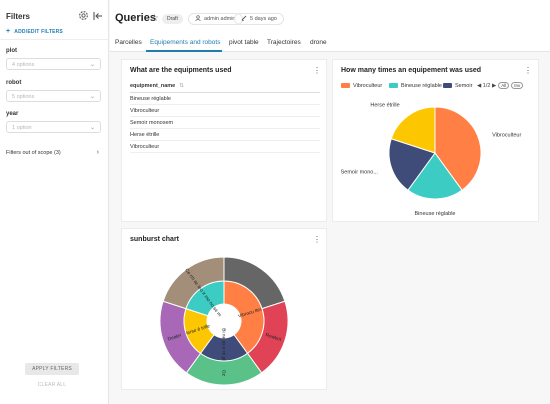 The height and width of the screenshot is (404, 550). What do you see at coordinates (181, 86) in the screenshot?
I see `sort-icon: ⇅` at bounding box center [181, 86].